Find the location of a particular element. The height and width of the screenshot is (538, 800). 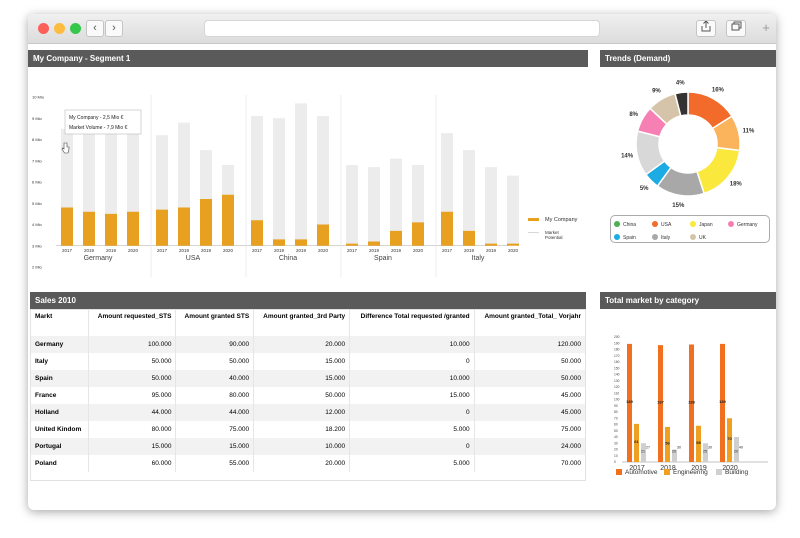

table-cell: 5.000 is located at coordinates (412, 463).